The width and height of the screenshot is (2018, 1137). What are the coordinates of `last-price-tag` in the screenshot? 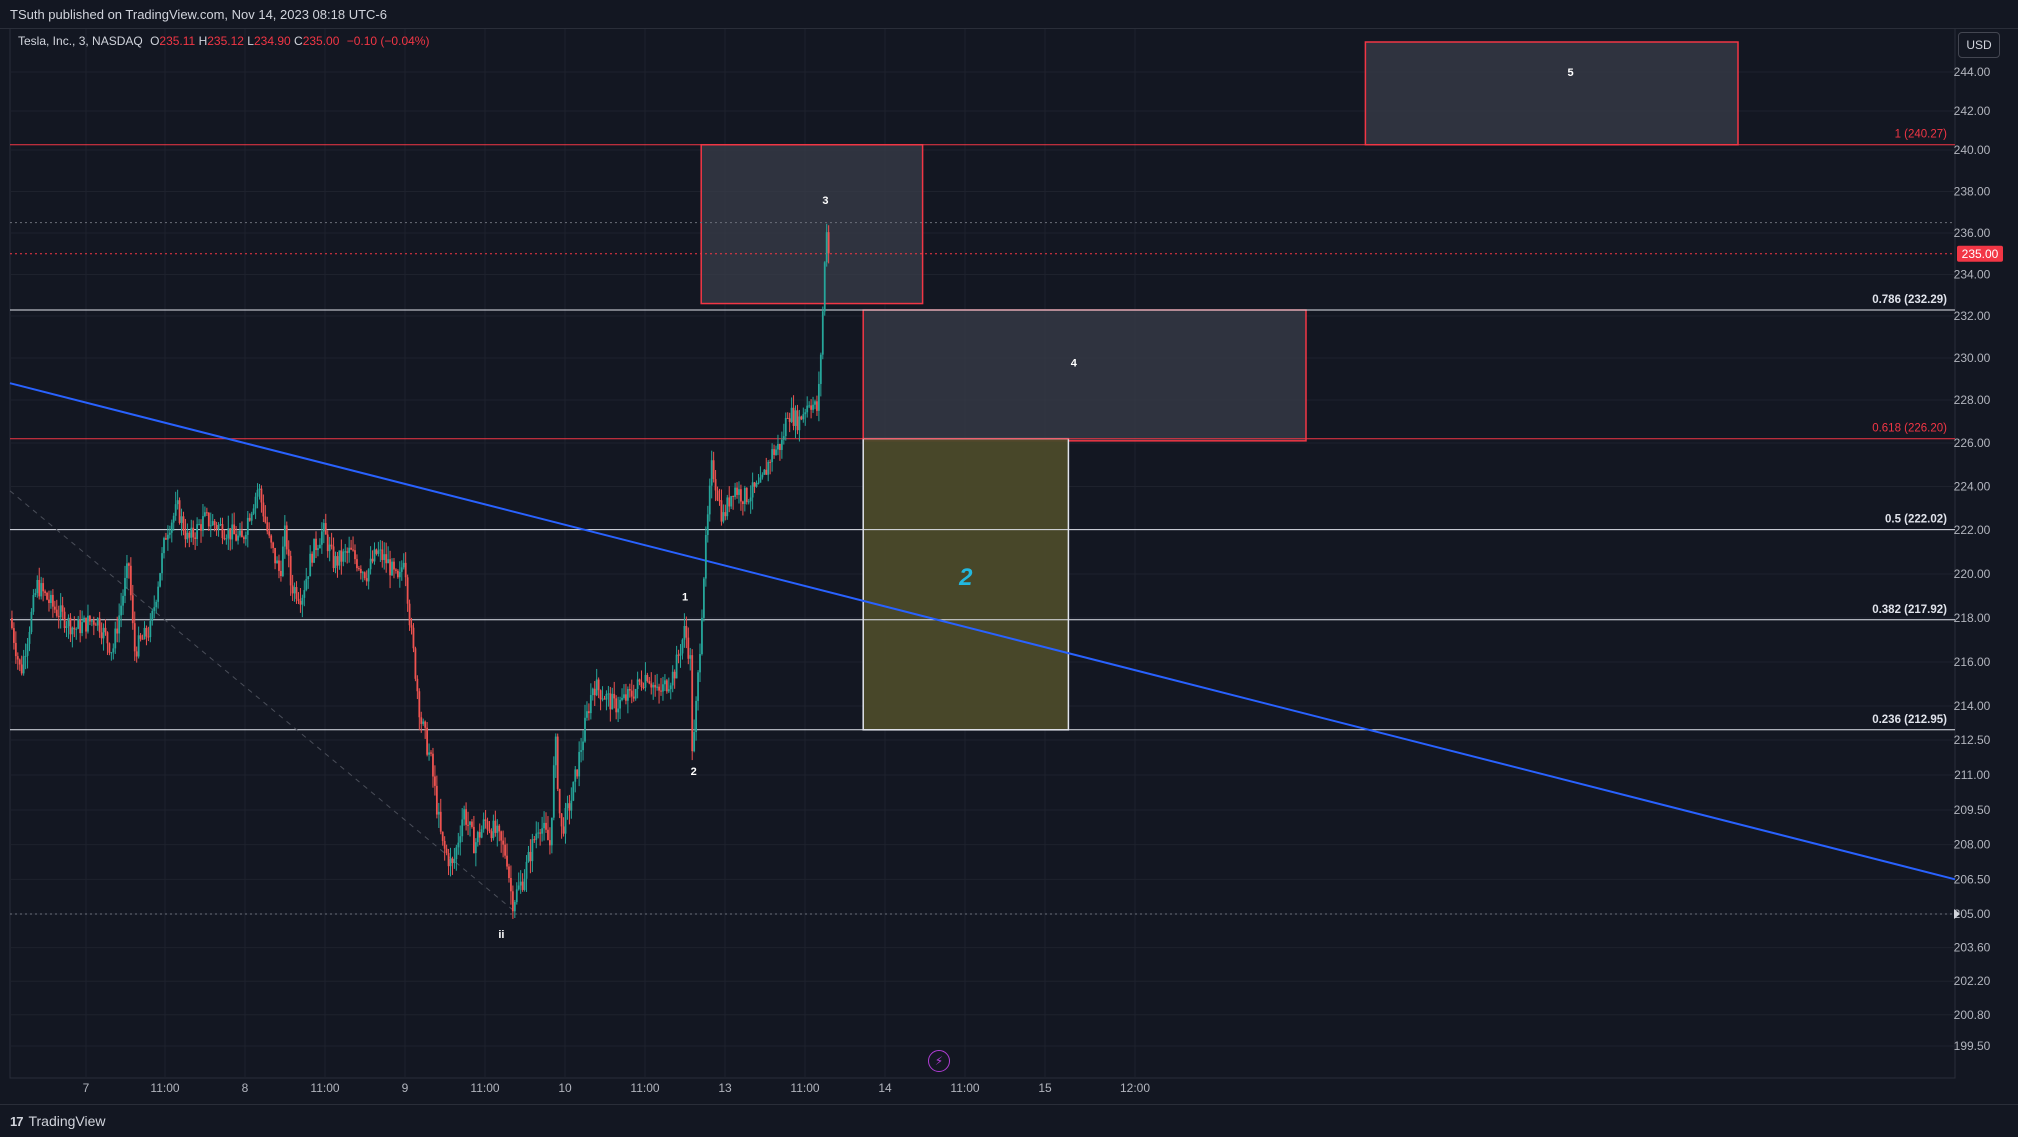 It's located at (1980, 253).